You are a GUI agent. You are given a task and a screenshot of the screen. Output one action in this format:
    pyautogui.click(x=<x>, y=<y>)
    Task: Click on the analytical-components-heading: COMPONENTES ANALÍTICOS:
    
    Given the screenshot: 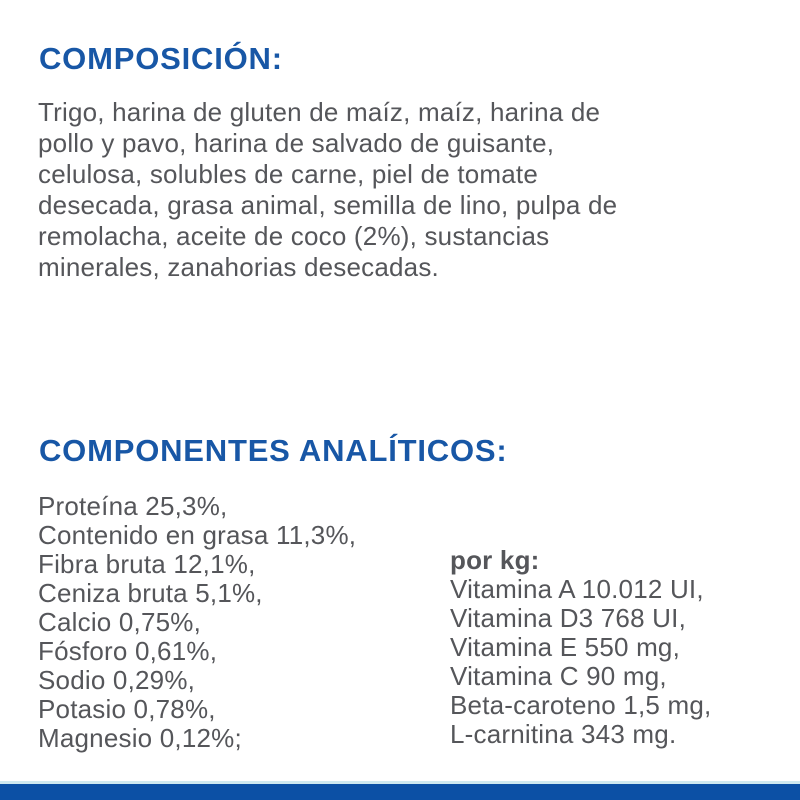 What is the action you would take?
    pyautogui.click(x=273, y=450)
    